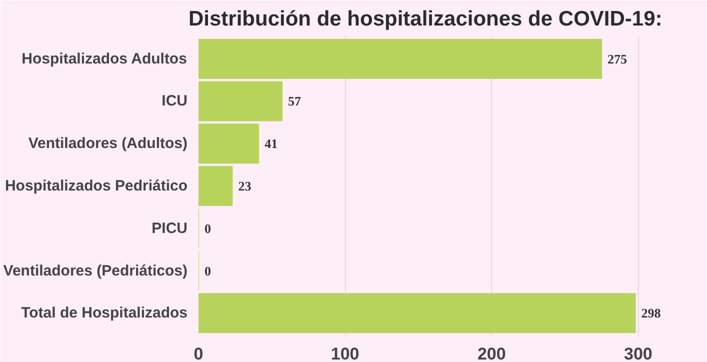 The image size is (707, 362). What do you see at coordinates (345, 353) in the screenshot?
I see `x-tick-label: 100` at bounding box center [345, 353].